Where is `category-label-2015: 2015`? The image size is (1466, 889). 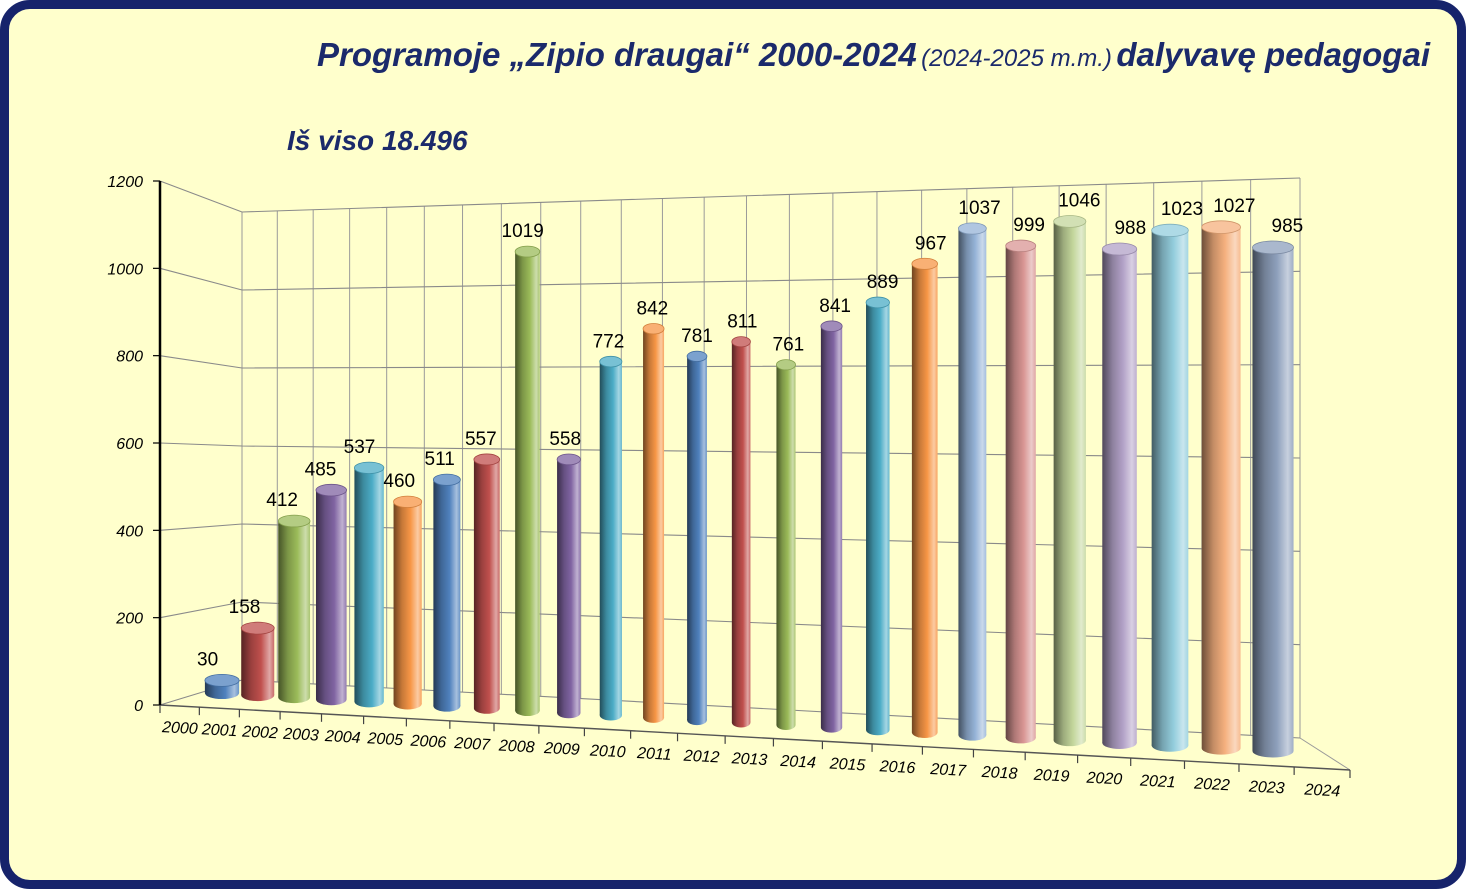 category-label-2015: 2015 is located at coordinates (847, 765).